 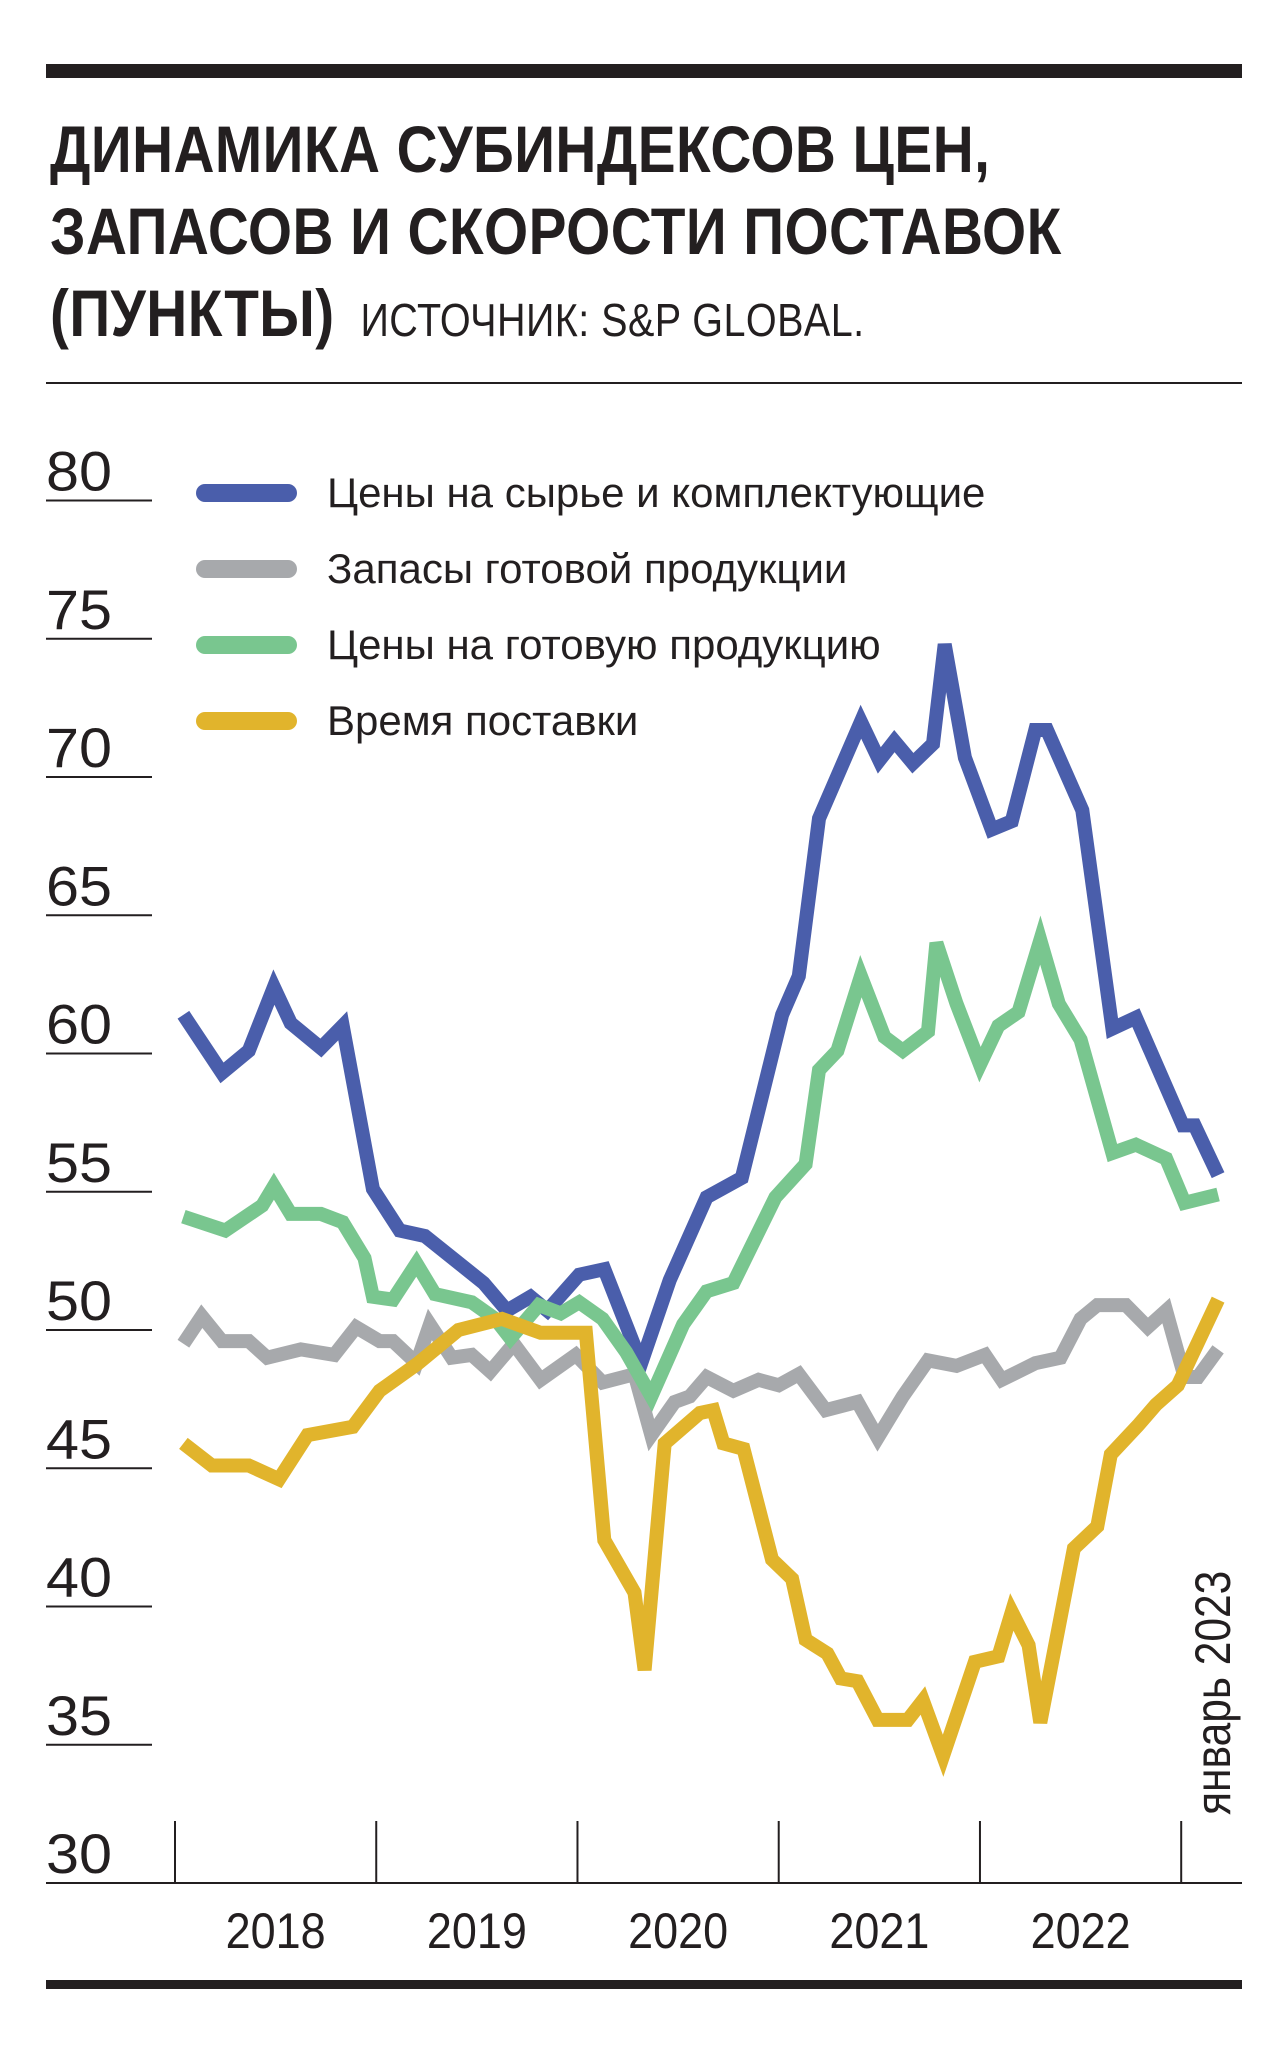 What do you see at coordinates (556, 231) in the screenshot?
I see `title-line-2: ЗАПАСОВ И СКОРОСТИ ПОСТАВОК` at bounding box center [556, 231].